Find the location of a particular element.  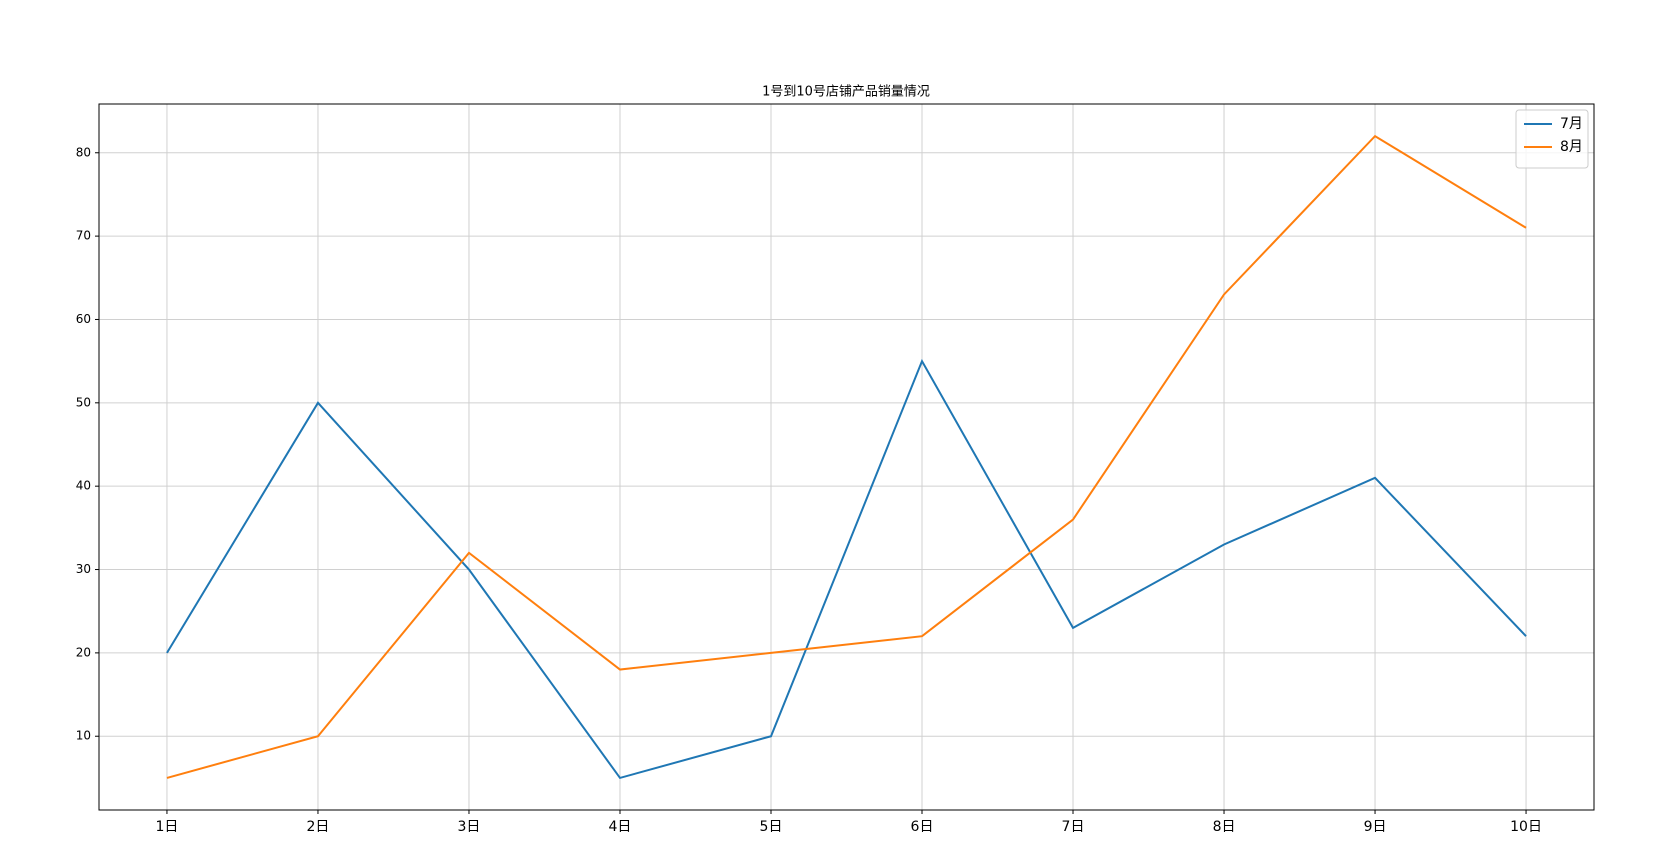

legend-label: 7月 is located at coordinates (1571, 124).